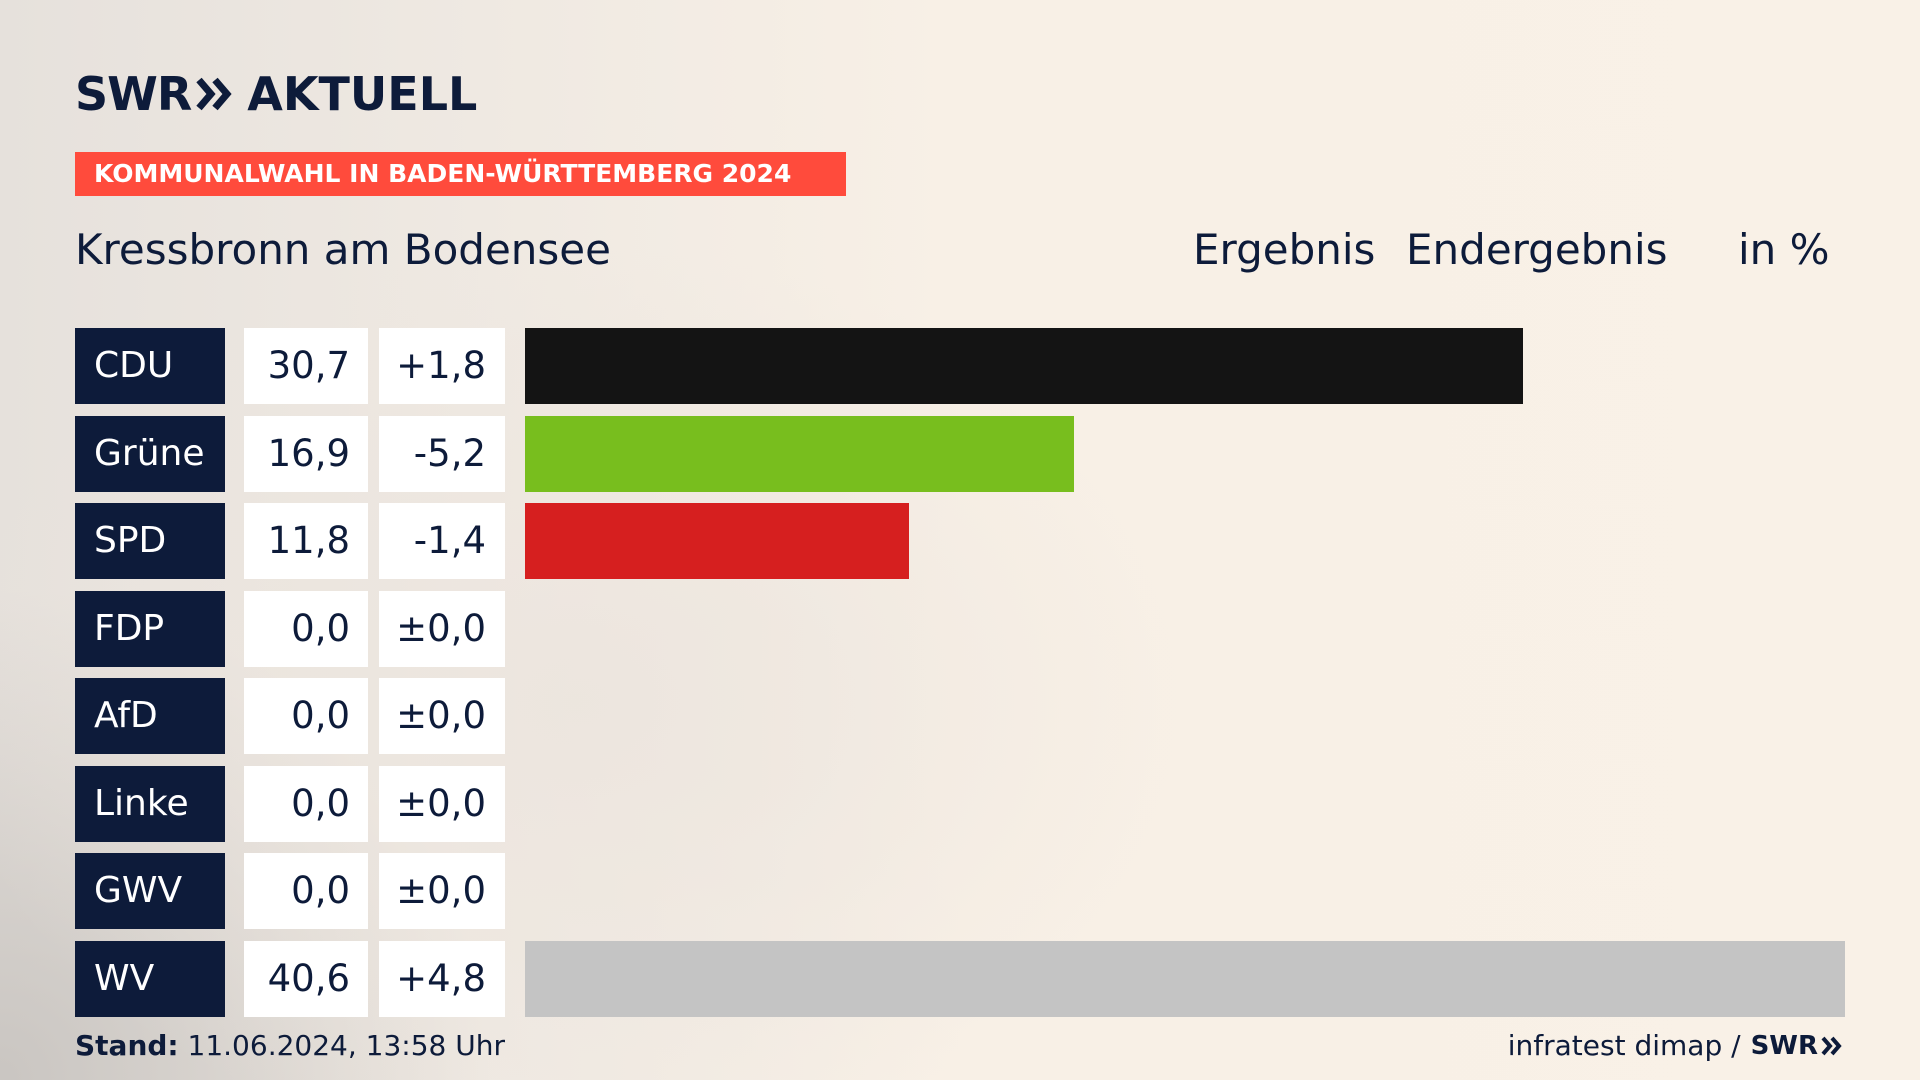 This screenshot has width=1920, height=1080. I want to click on swr-aktuell-logo: SWR AKTUELL, so click(276, 94).